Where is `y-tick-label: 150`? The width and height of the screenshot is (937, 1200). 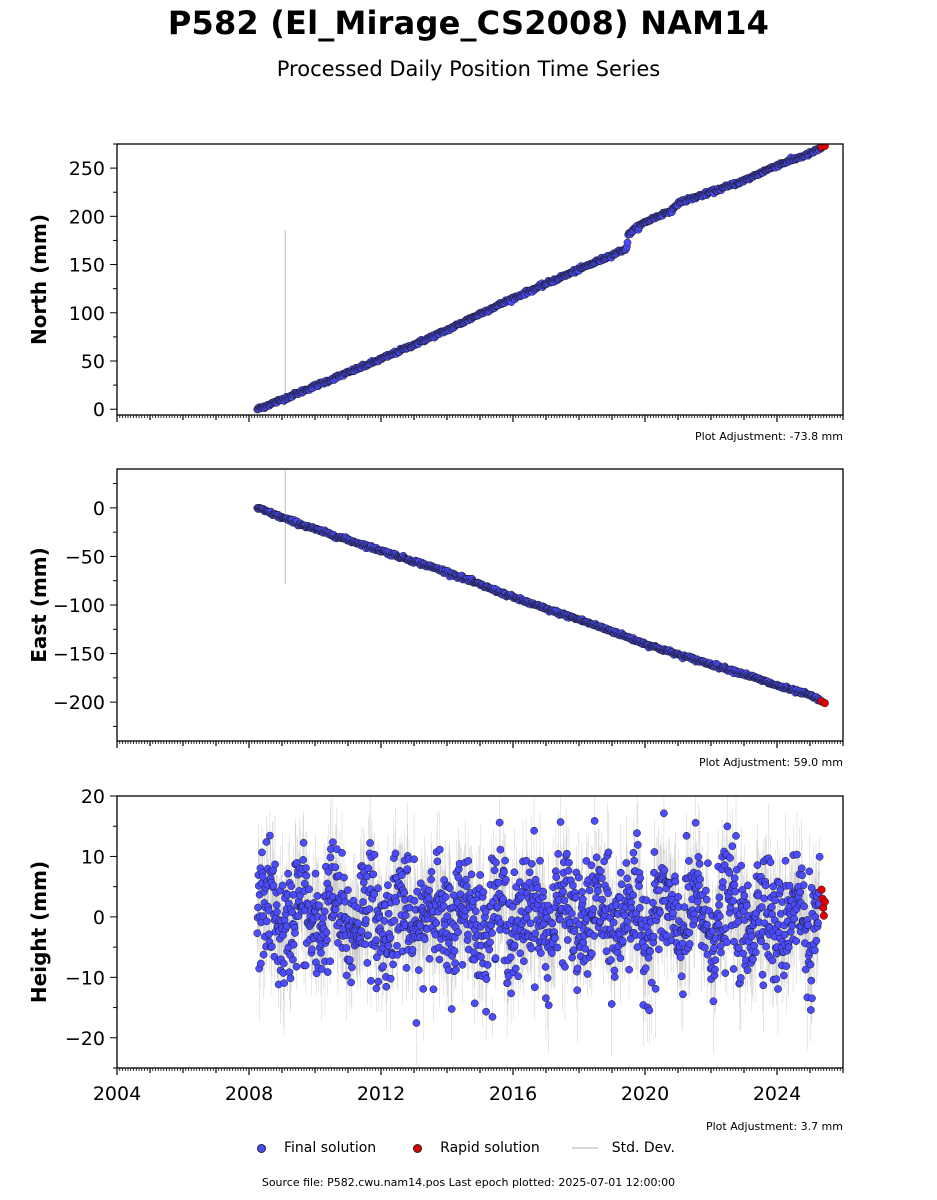 y-tick-label: 150 is located at coordinates (87, 266).